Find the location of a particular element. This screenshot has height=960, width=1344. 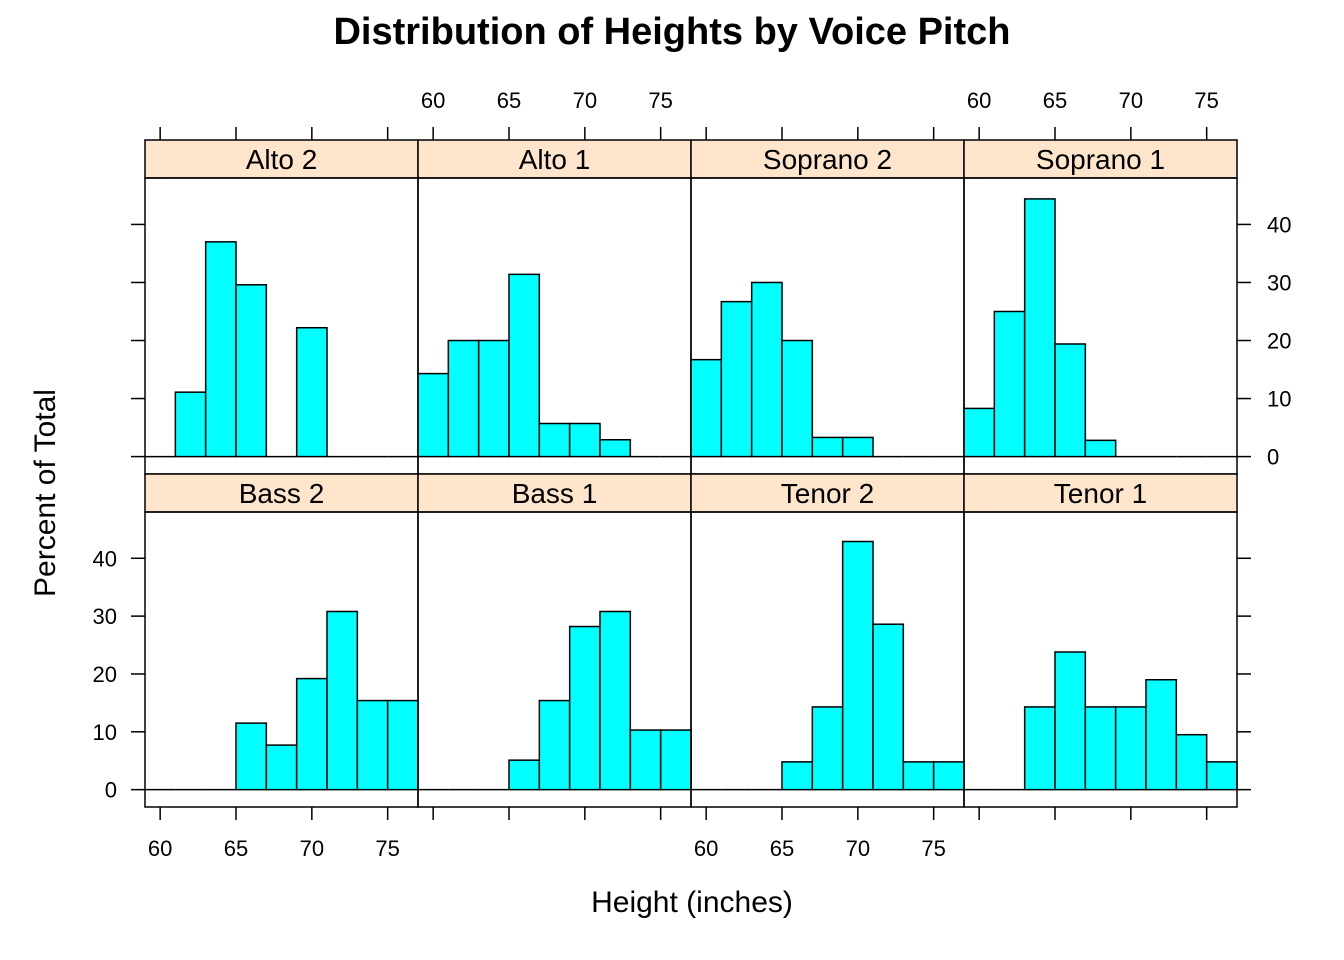

chart-title: Distribution of Heights by Voice Pitch is located at coordinates (671, 32).